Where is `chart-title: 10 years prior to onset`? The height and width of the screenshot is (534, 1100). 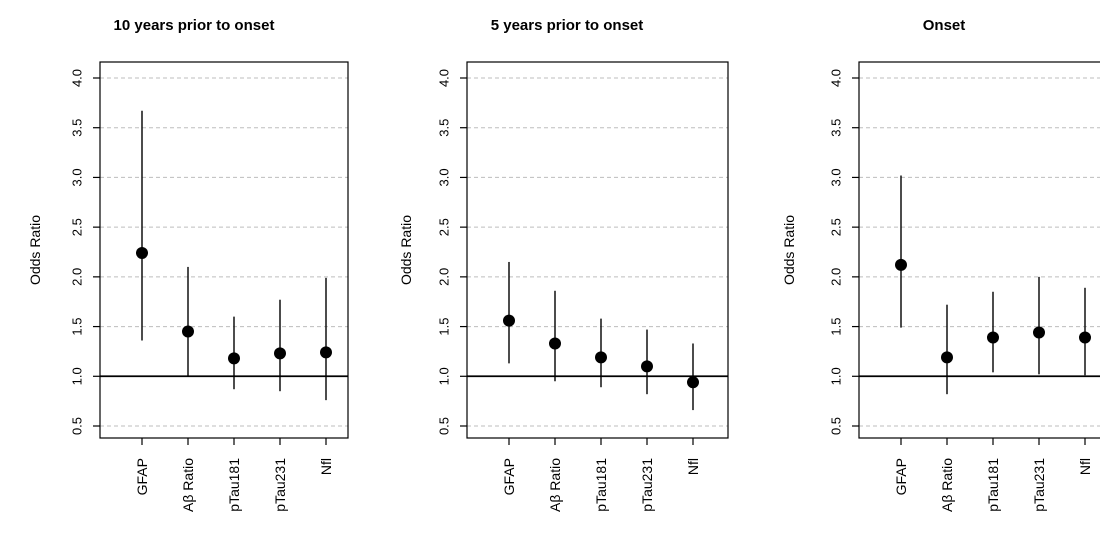 chart-title: 10 years prior to onset is located at coordinates (194, 25).